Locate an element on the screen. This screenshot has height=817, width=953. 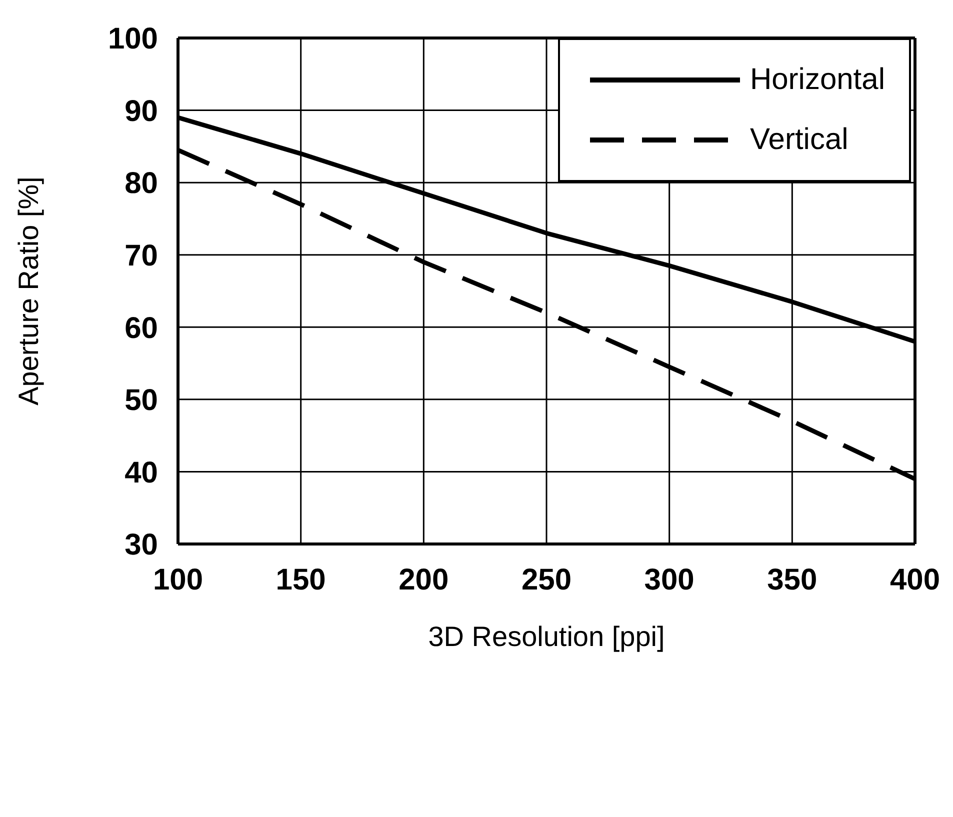
y-tick-label: 70 is located at coordinates (141, 256).